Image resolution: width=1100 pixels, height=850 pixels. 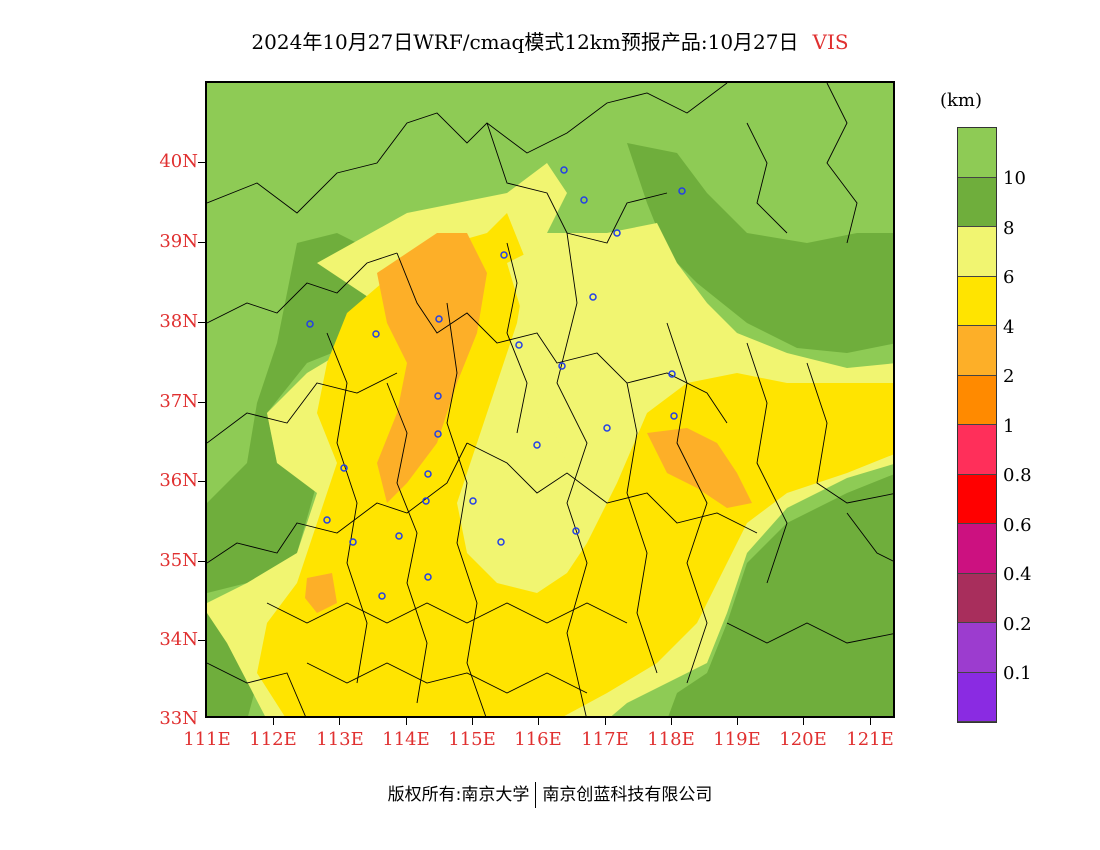 What do you see at coordinates (627, 795) in the screenshot?
I see `footer-right: 南京创蓝科技有限公司` at bounding box center [627, 795].